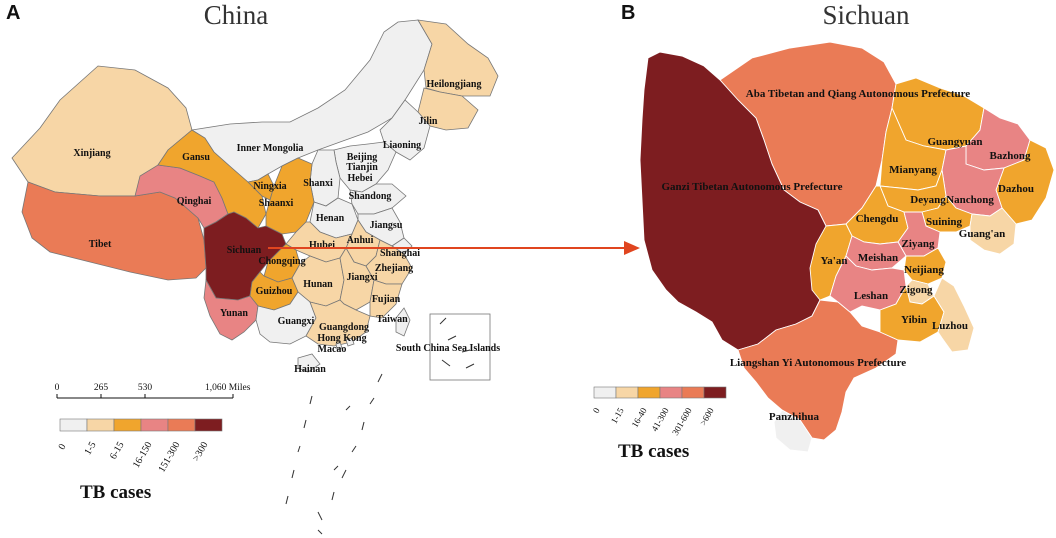  I want to click on label-shandong: Shandong, so click(370, 196).